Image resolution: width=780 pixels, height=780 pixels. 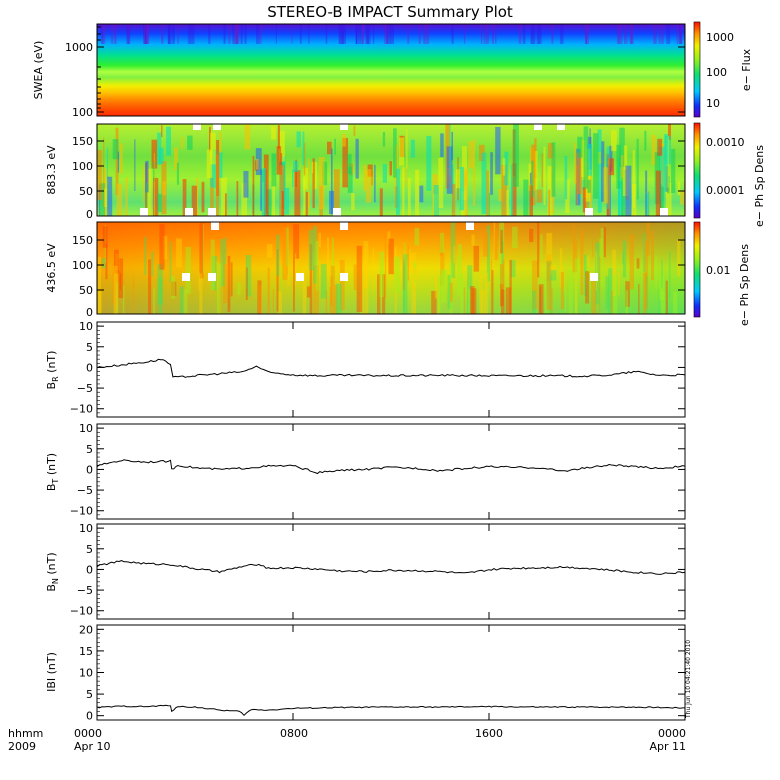 What do you see at coordinates (52, 571) in the screenshot?
I see `bn-ylabel: BN (nT)` at bounding box center [52, 571].